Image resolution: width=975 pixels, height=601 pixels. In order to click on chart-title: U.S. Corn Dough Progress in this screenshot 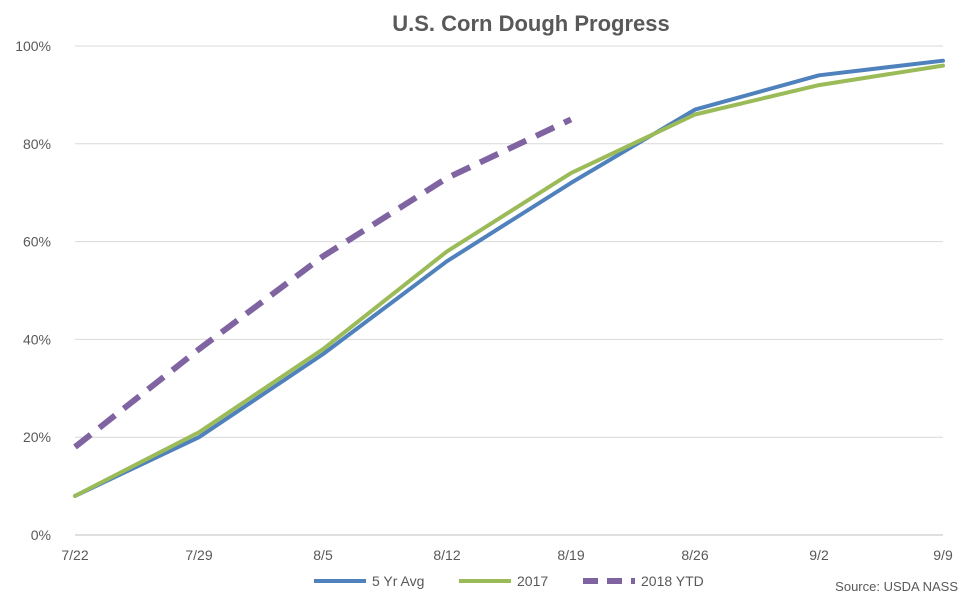, I will do `click(530, 23)`.